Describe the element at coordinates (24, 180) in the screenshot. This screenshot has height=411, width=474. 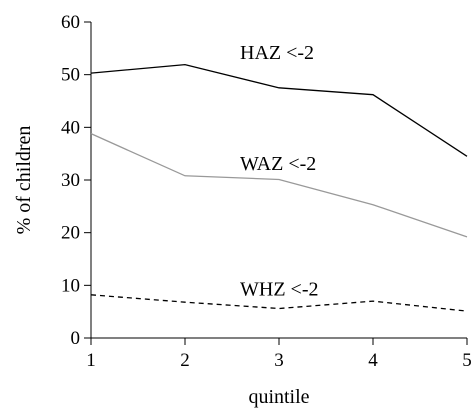
I see `y-axis-title: % of children` at that location.